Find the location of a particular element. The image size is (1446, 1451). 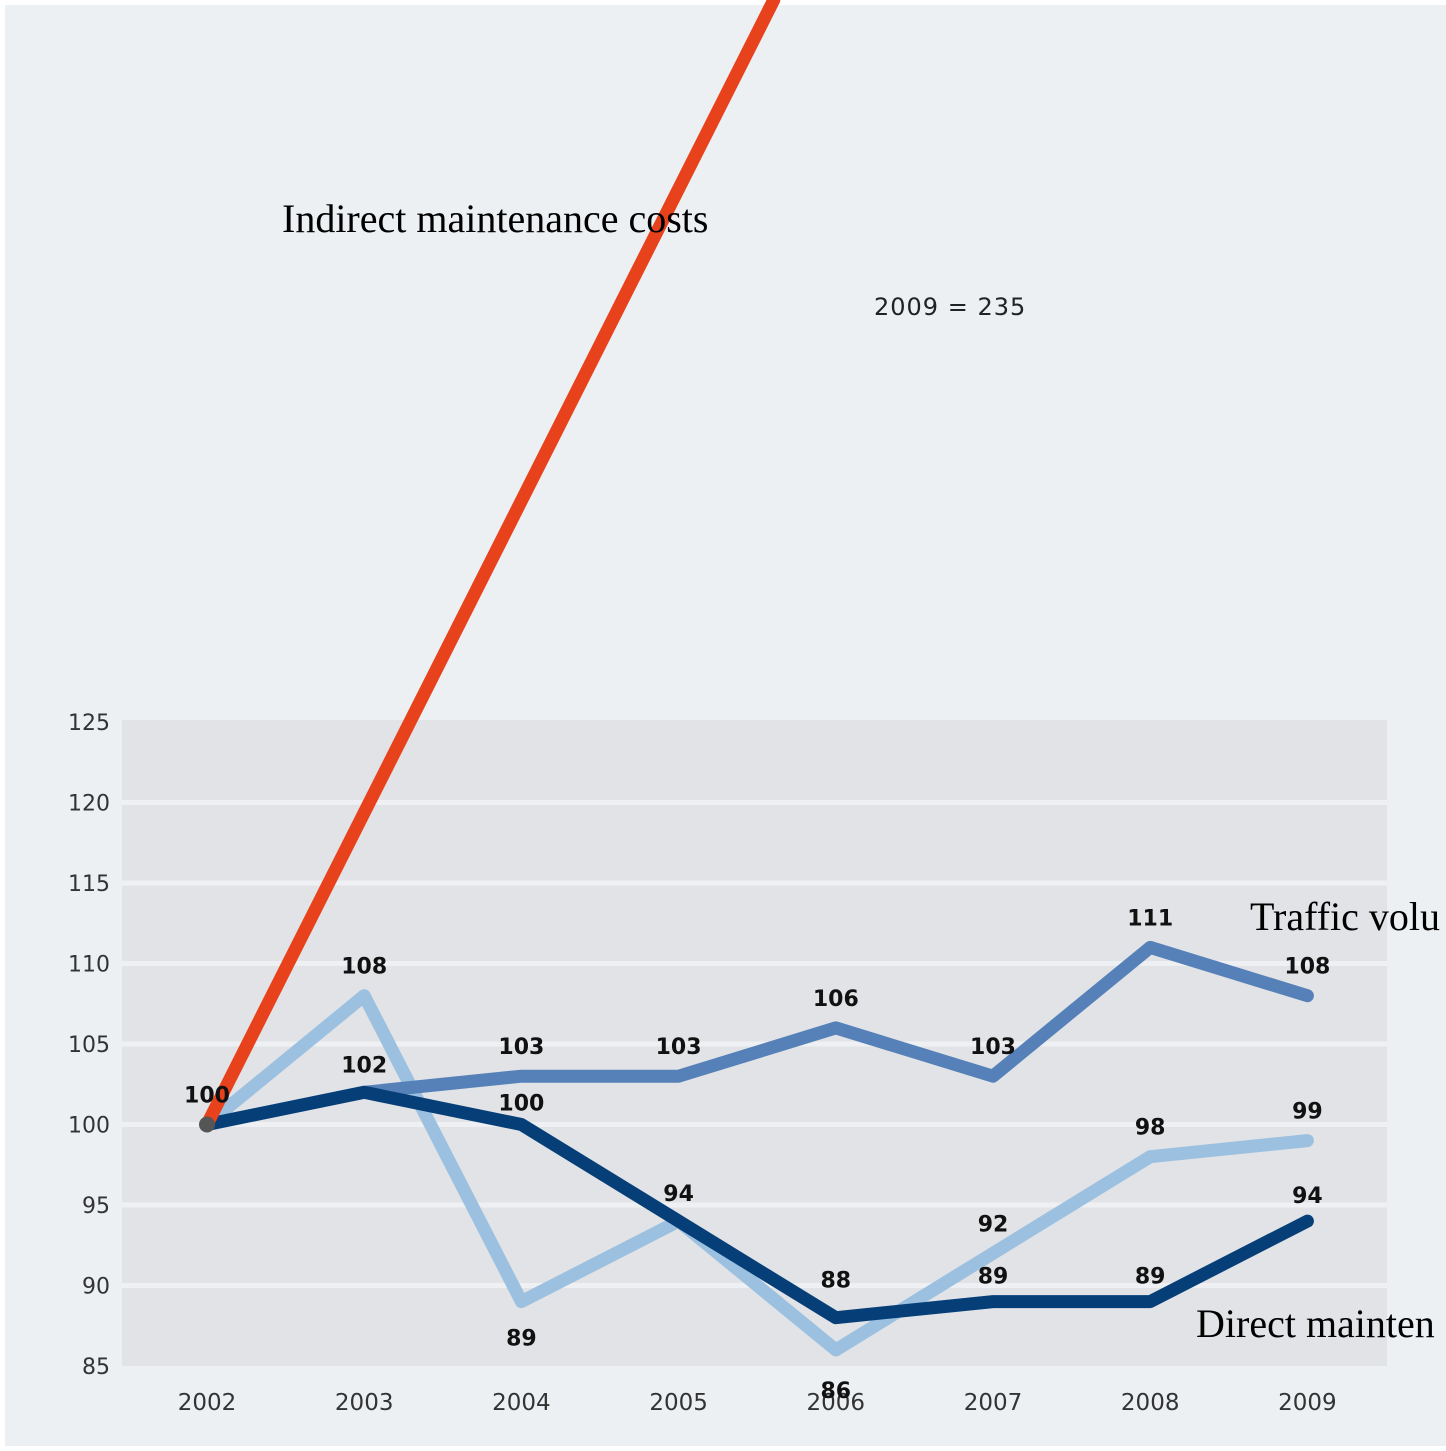

indirect-2009-value-note: 2009 = 235 is located at coordinates (950, 307).